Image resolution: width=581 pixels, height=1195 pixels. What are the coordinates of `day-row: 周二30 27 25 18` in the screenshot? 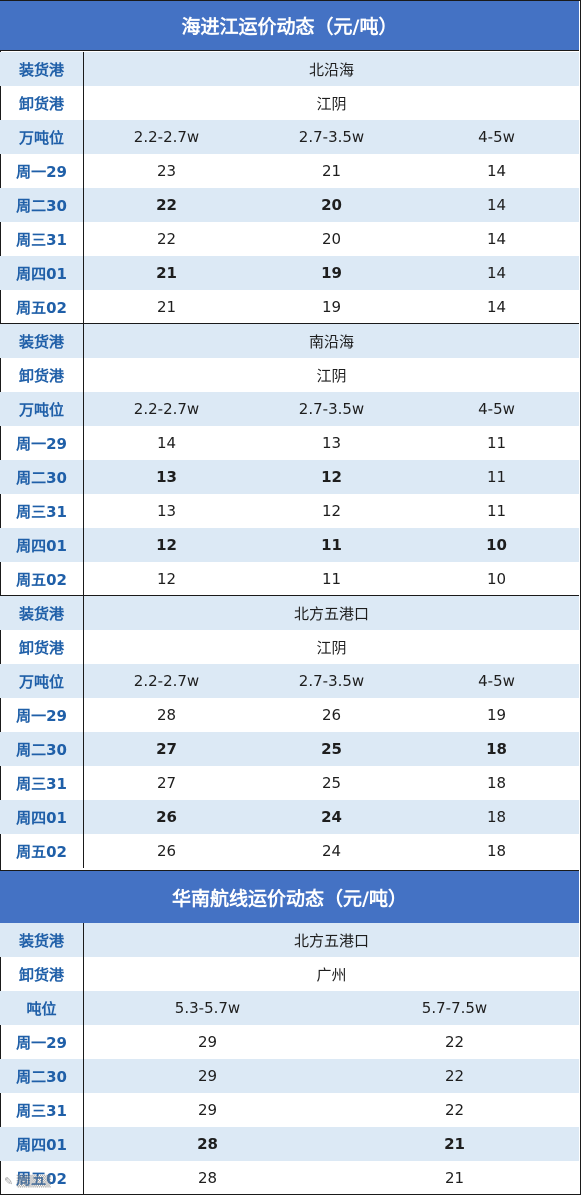 It's located at (289, 749).